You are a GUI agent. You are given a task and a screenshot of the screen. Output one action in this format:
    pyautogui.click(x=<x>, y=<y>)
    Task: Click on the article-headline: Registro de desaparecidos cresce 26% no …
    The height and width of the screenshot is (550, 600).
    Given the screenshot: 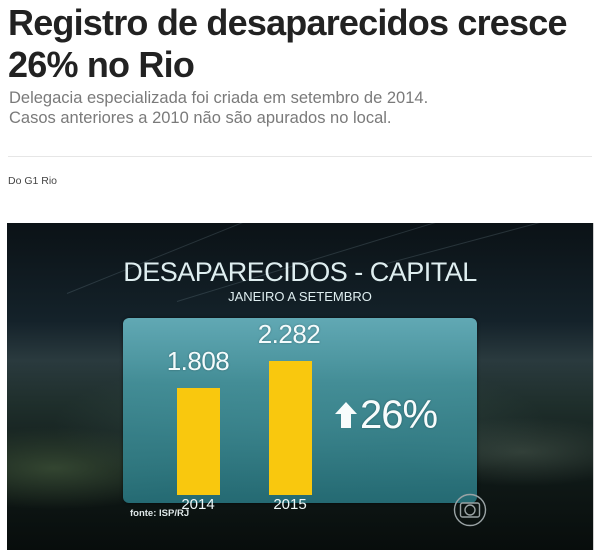 What is the action you would take?
    pyautogui.click(x=287, y=43)
    